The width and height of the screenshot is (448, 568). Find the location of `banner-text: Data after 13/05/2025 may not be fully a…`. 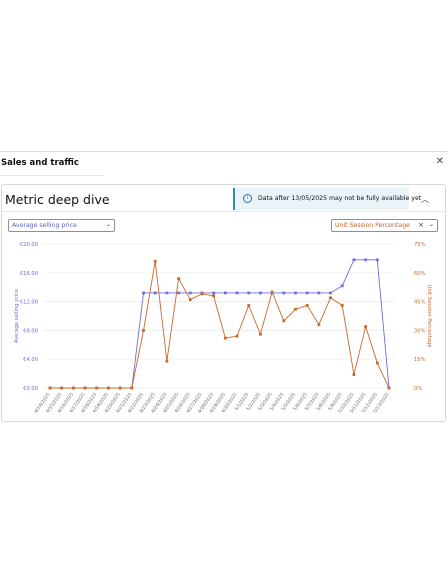

banner-text: Data after 13/05/2025 may not be fully a… is located at coordinates (340, 198).